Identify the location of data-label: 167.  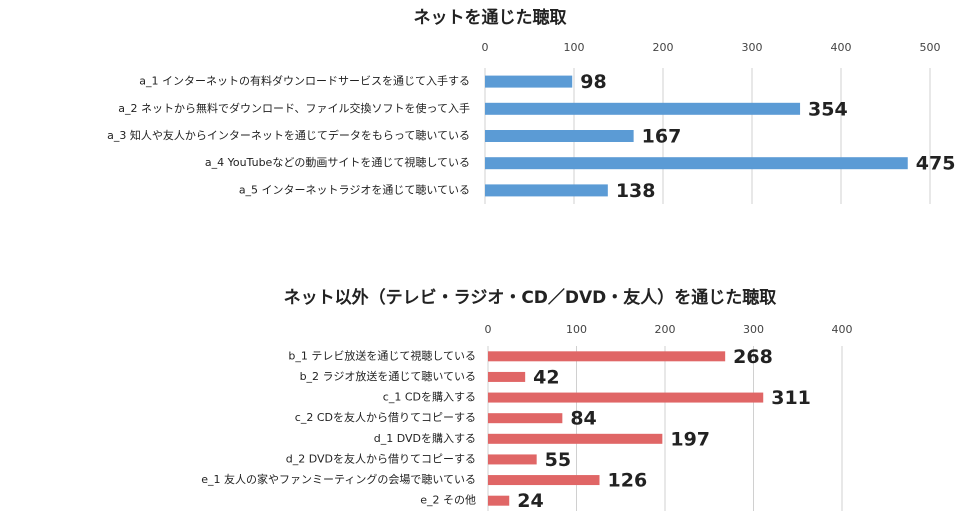
(662, 137).